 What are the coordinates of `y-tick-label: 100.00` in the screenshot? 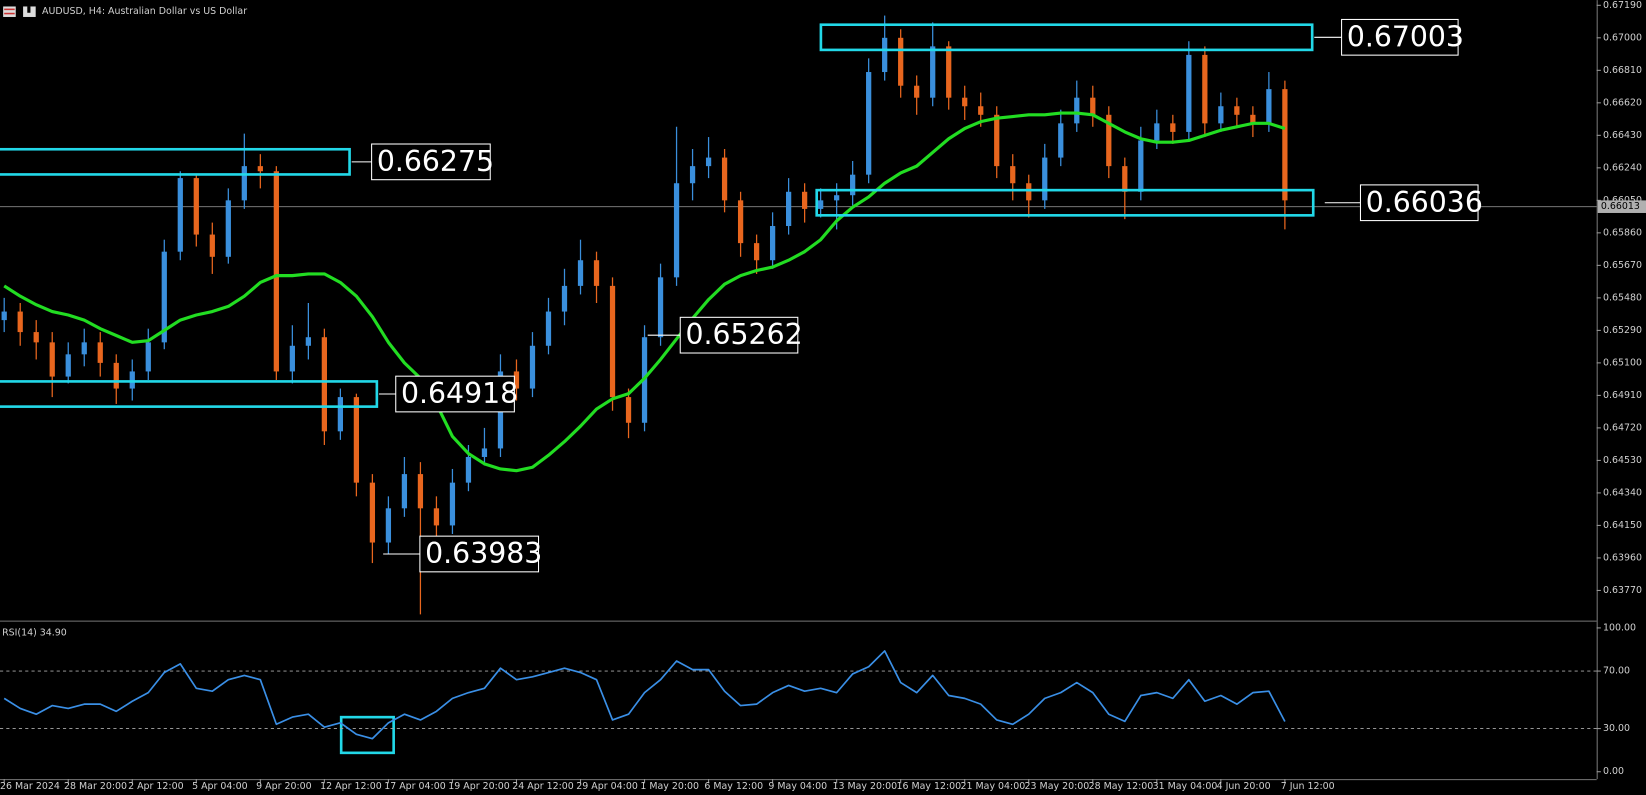 It's located at (1619, 627).